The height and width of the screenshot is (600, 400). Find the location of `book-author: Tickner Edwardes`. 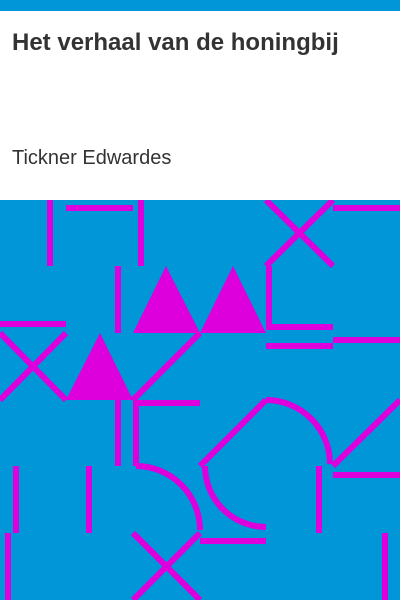

book-author: Tickner Edwardes is located at coordinates (92, 158).